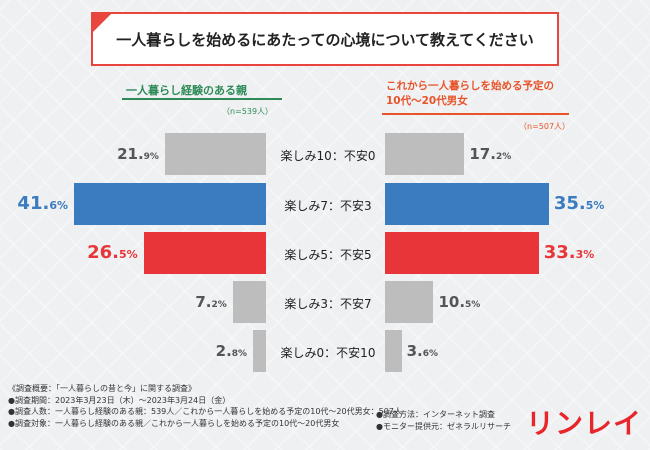 This screenshot has height=450, width=650. Describe the element at coordinates (42, 203) in the screenshot. I see `value-label-left-1: 41.6%` at that location.